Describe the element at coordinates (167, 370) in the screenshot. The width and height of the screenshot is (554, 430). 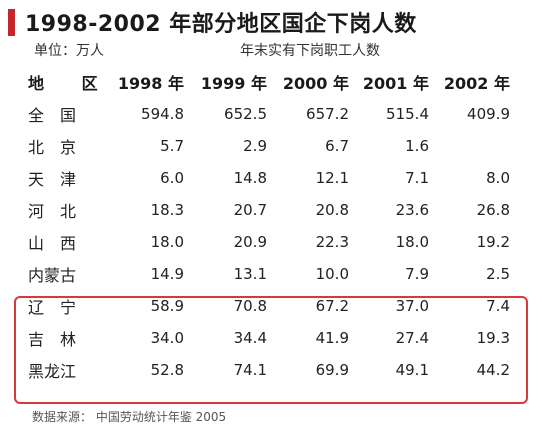
I see `value-cell: 52.8` at that location.